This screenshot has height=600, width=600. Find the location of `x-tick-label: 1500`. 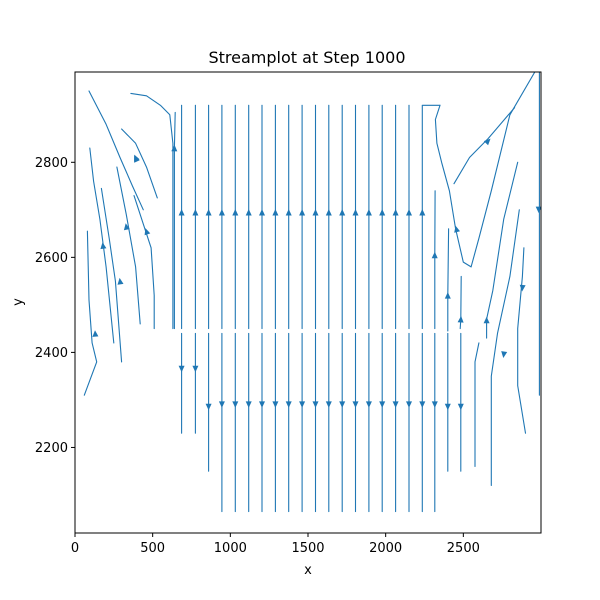

x-tick-label: 1500 is located at coordinates (307, 548).